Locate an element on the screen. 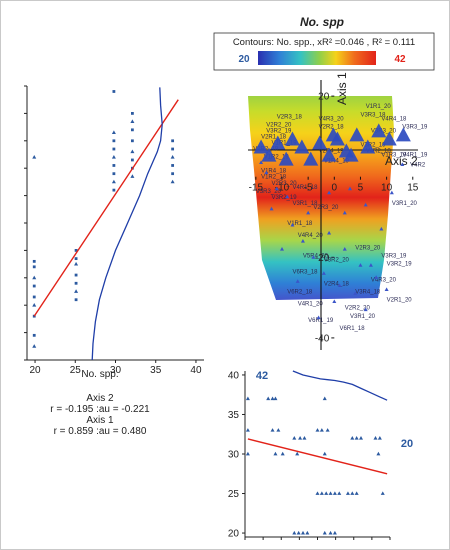 The image size is (450, 550). site-label: V2R2_20 is located at coordinates (279, 125).